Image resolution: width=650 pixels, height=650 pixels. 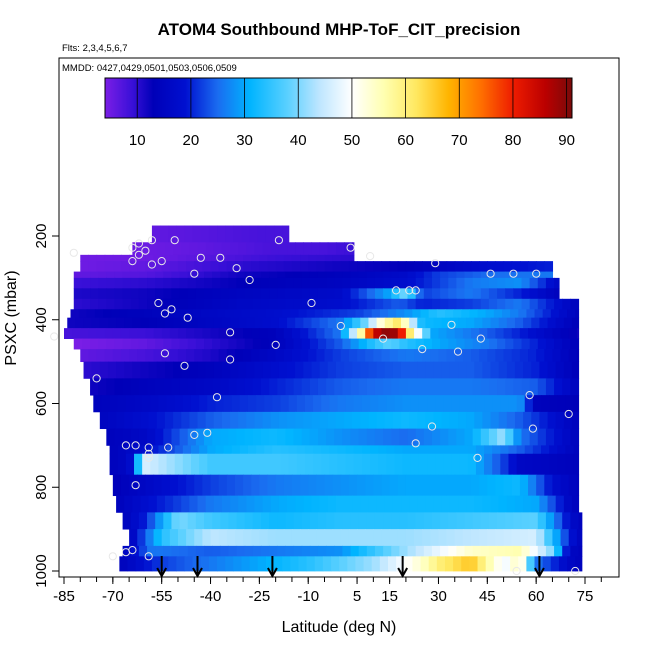 I want to click on chart-subtitle-flights: Flts: 2,3,4,5,6,7, so click(x=94, y=48).